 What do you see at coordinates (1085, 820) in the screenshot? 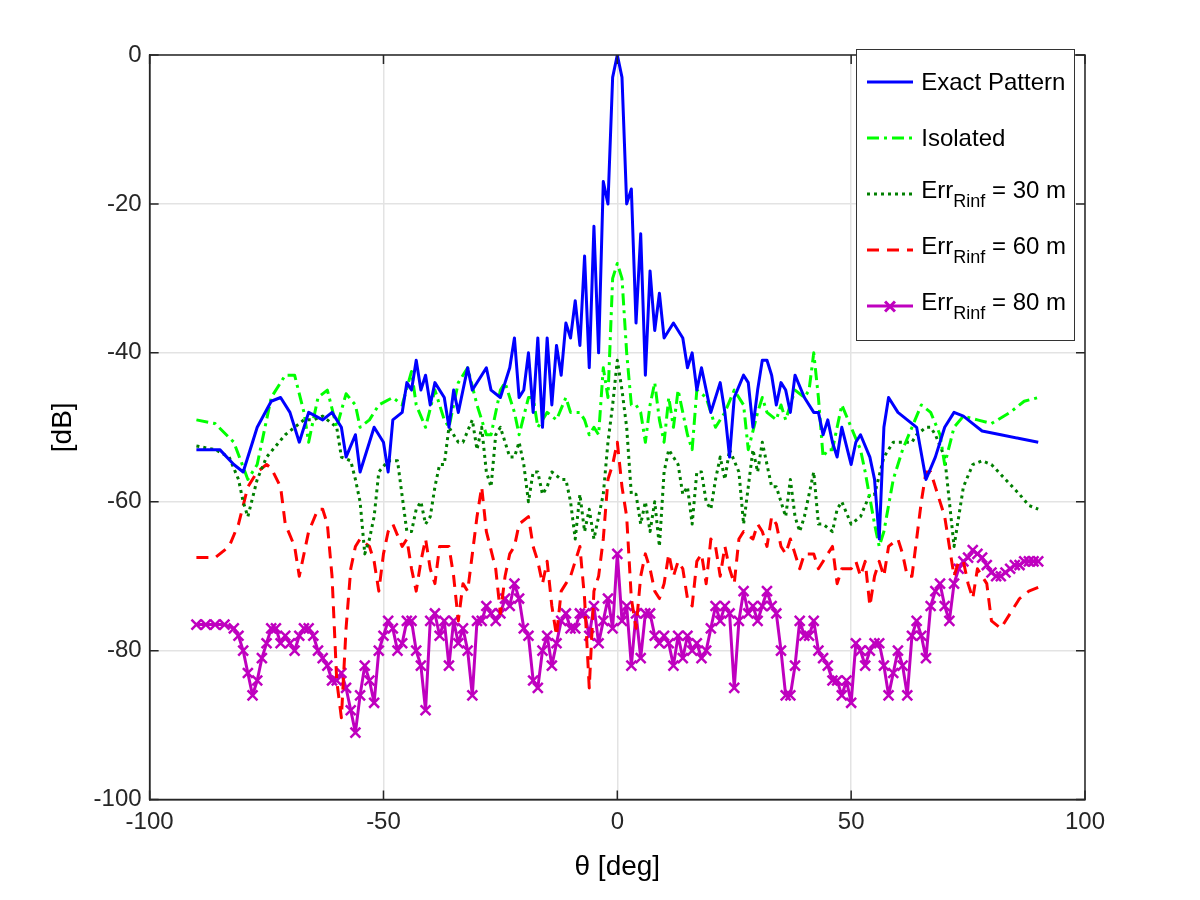
I see `x-tick-label: 100` at bounding box center [1085, 820].